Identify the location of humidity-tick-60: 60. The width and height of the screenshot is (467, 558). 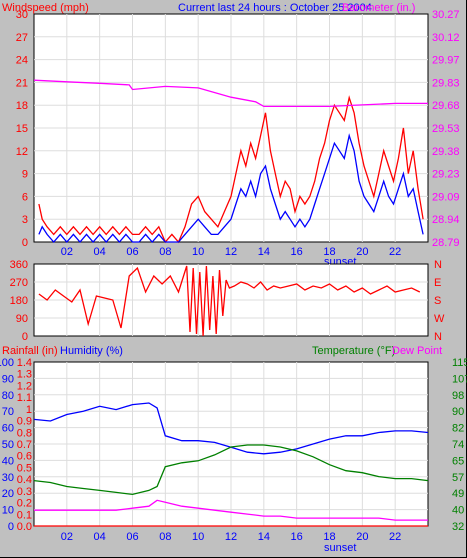
(8, 429).